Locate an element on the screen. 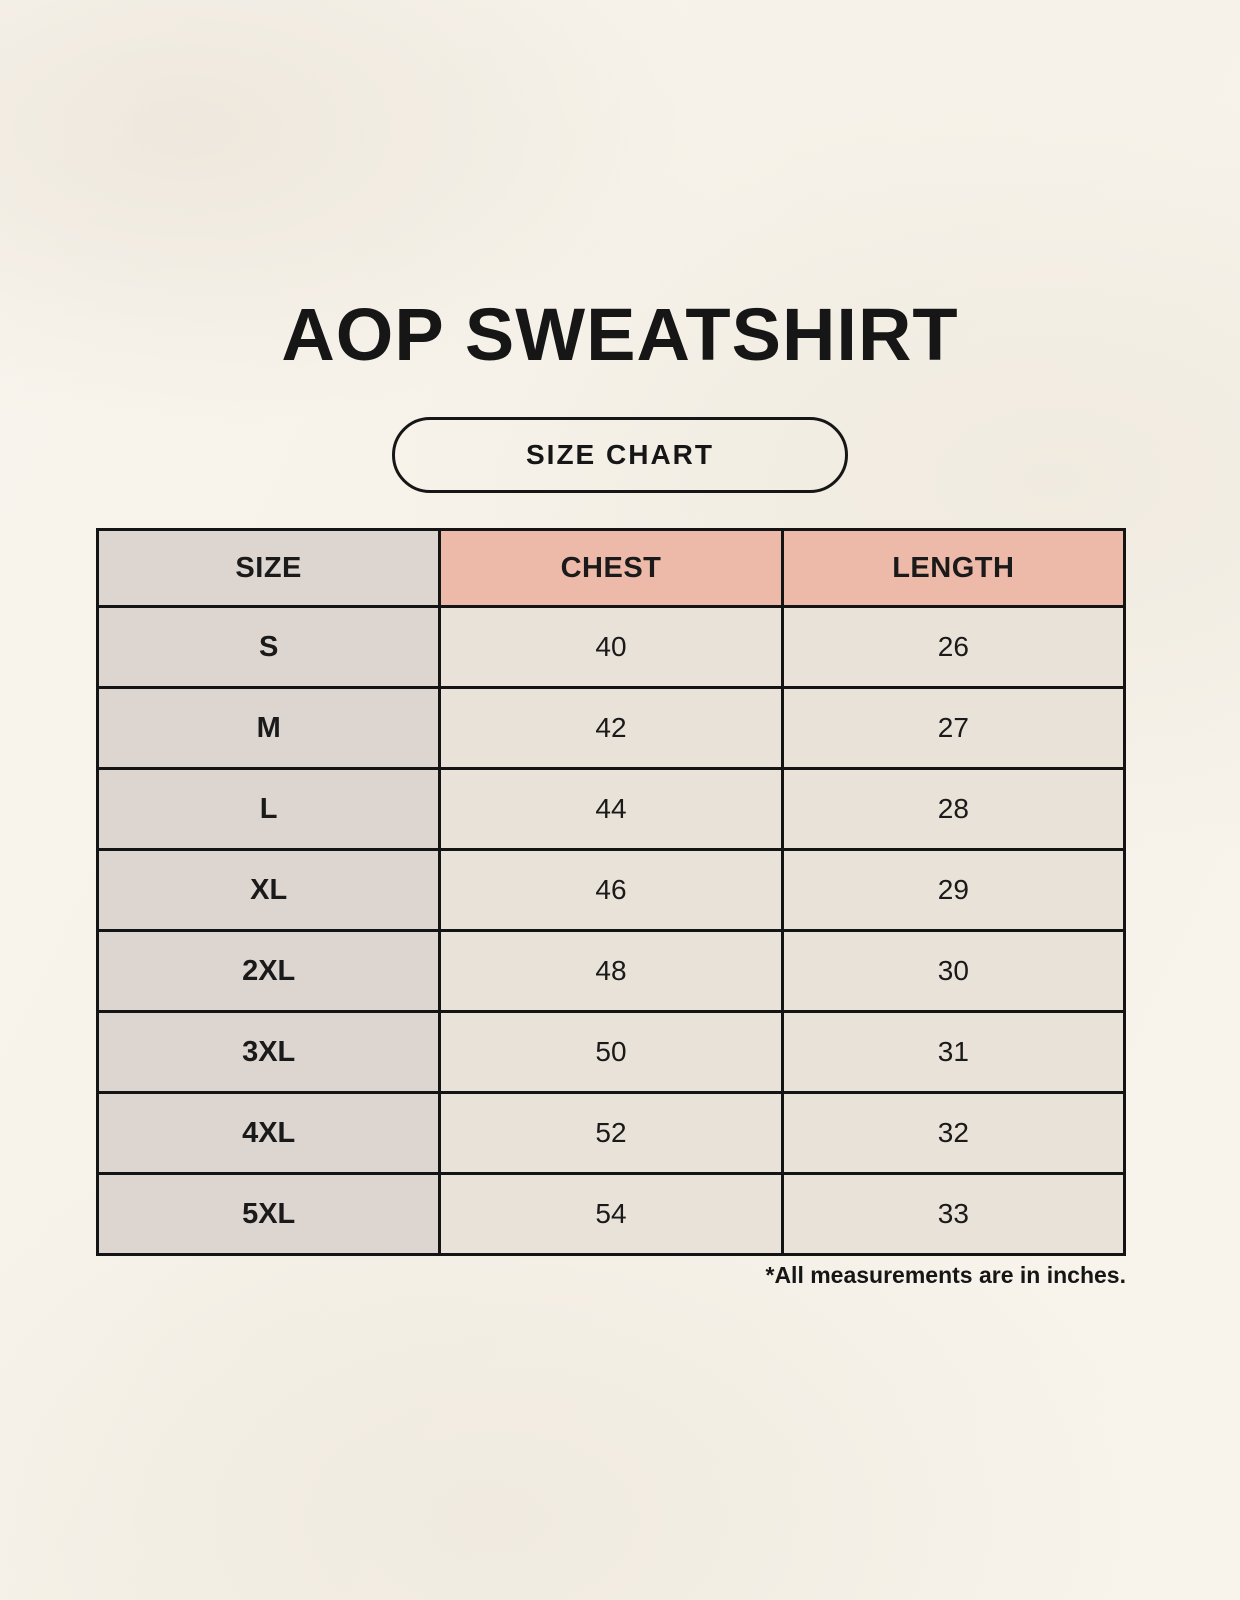  length-cell: 33 is located at coordinates (953, 1214).